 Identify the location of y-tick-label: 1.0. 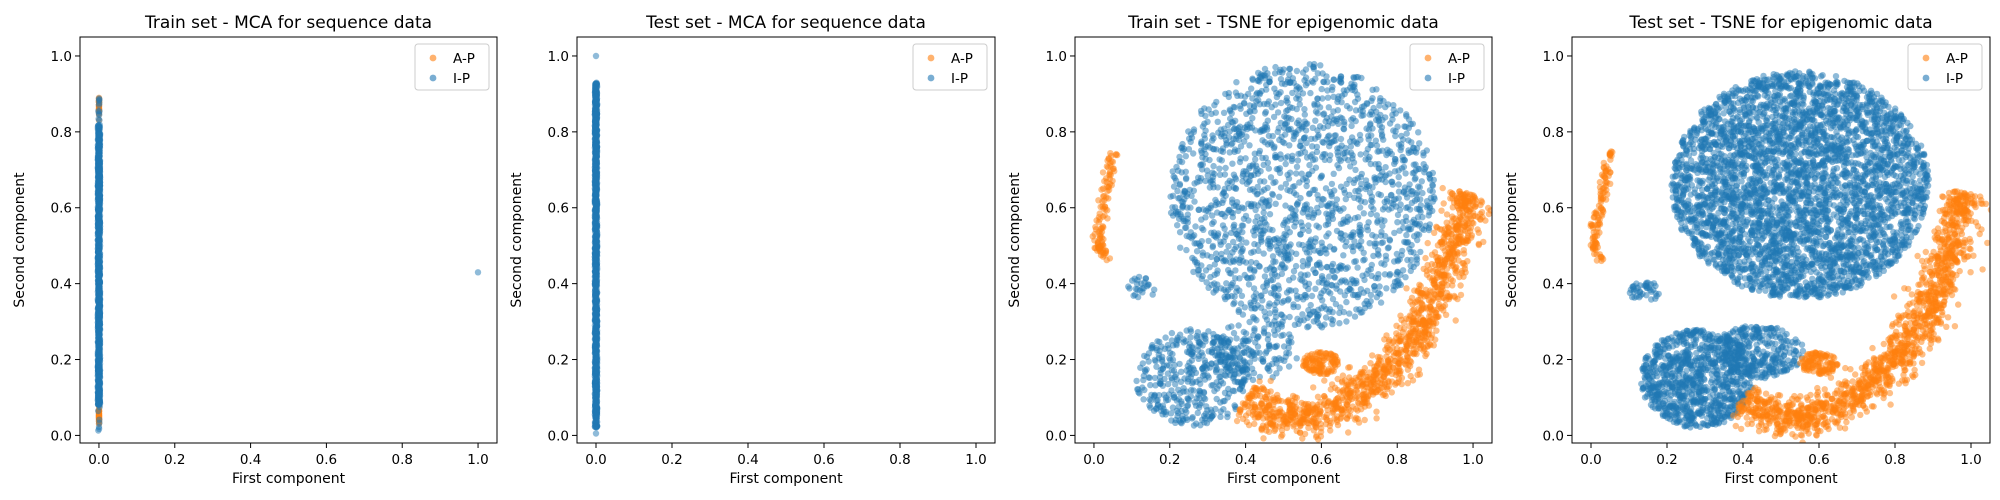
(61, 57).